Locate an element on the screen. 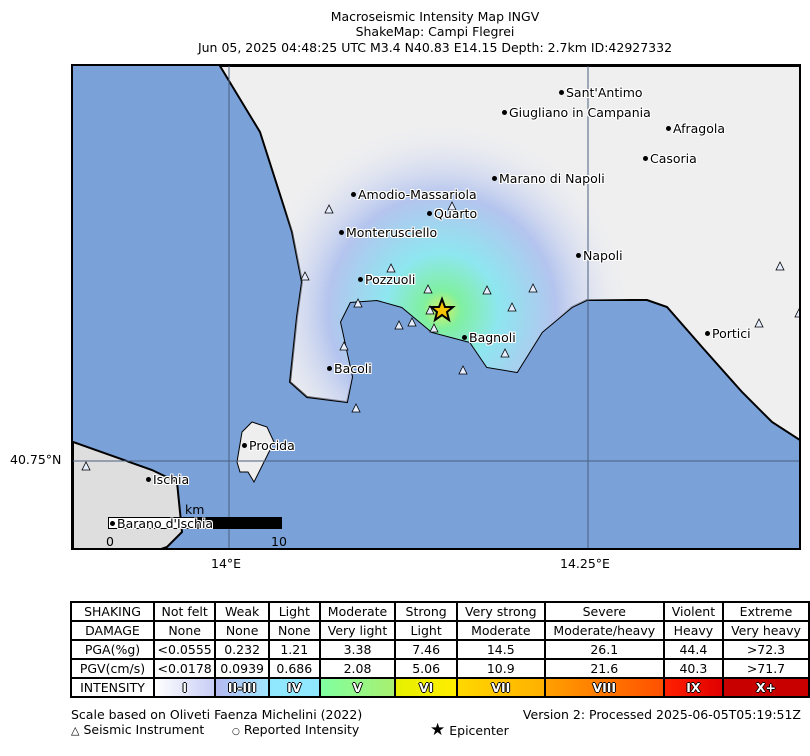  legend-cell: Extreme is located at coordinates (765, 611).